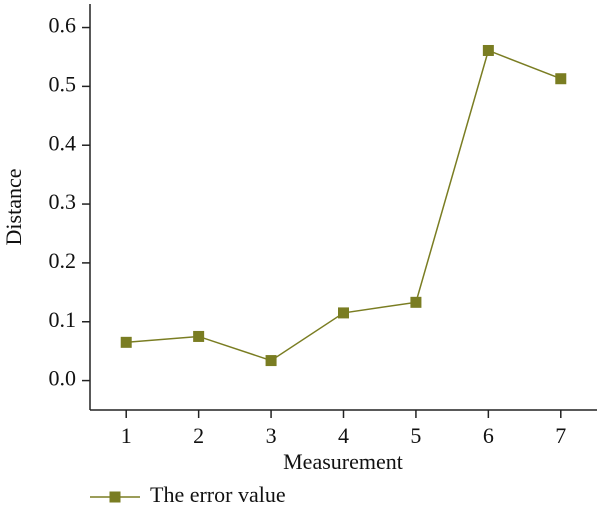 This screenshot has width=600, height=517. I want to click on y-tick-label: 0.6, so click(63, 25).